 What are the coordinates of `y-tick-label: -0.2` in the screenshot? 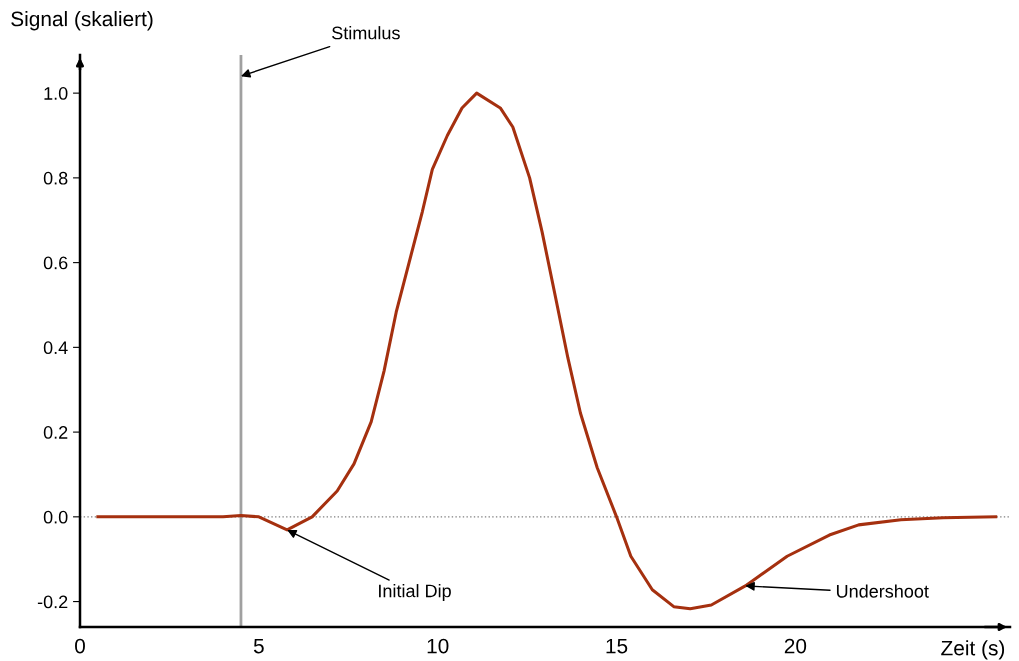 It's located at (52, 602).